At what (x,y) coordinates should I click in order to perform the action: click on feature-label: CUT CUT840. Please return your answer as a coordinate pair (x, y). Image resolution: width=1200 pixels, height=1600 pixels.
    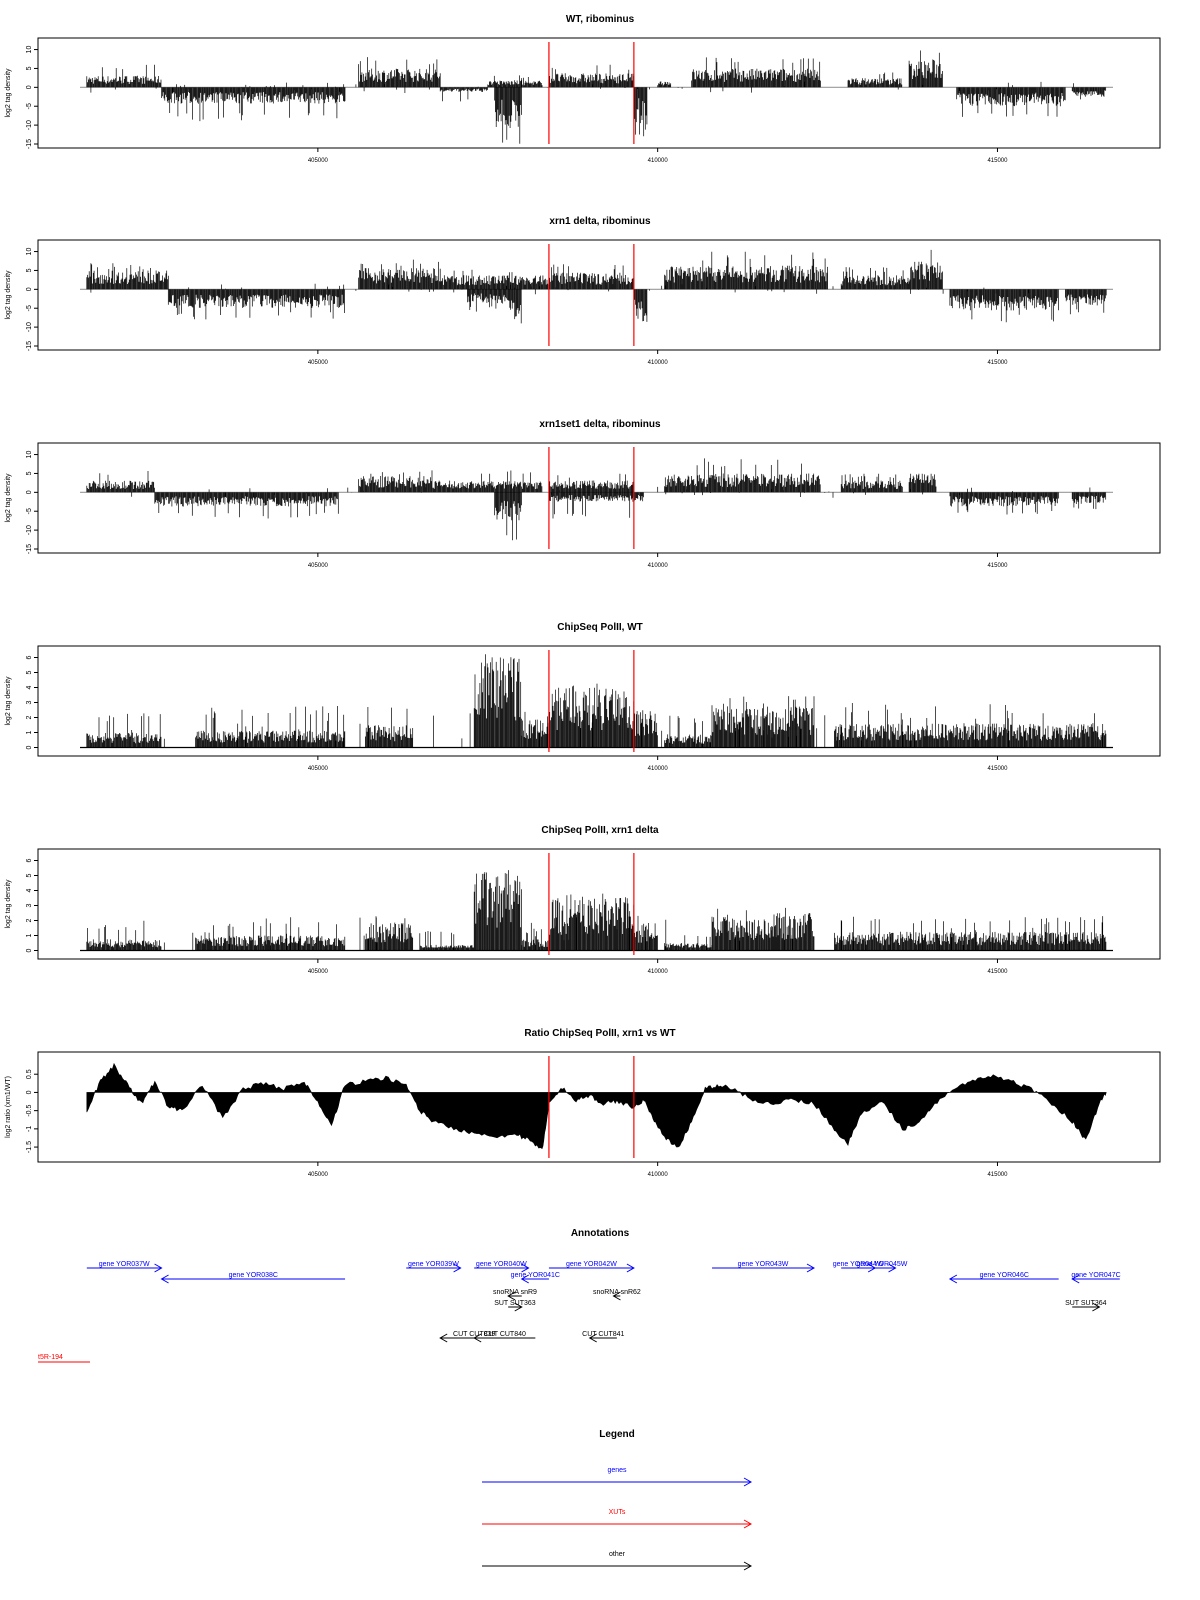
    Looking at the image, I should click on (505, 1334).